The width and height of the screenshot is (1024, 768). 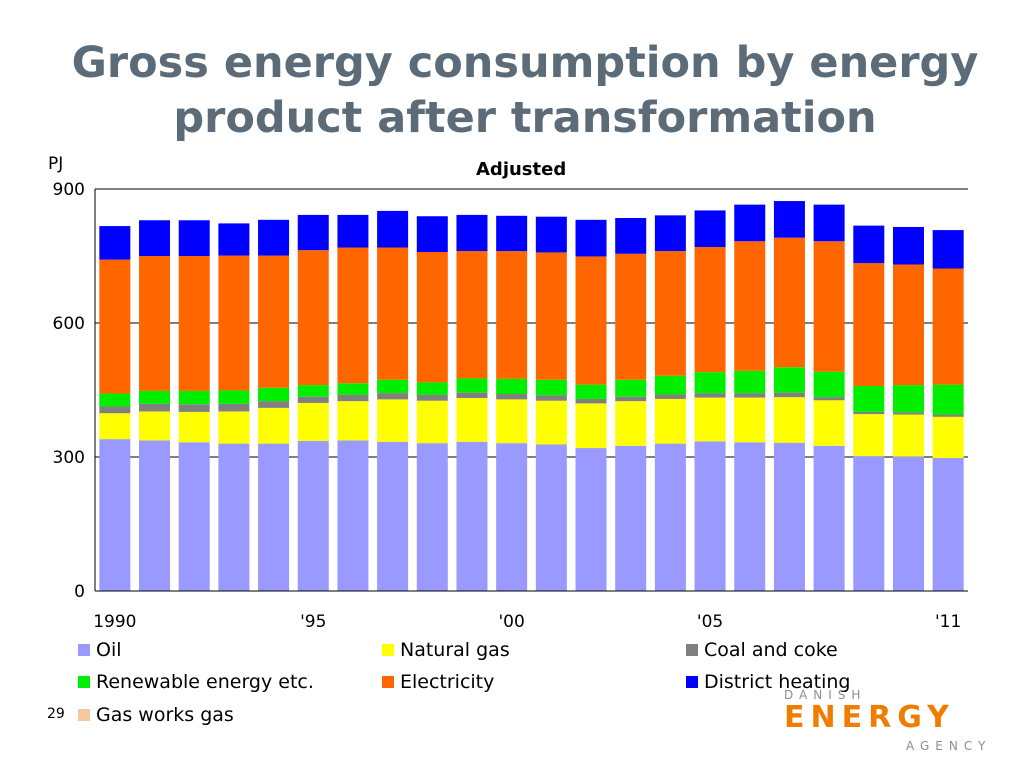 What do you see at coordinates (670, 517) in the screenshot?
I see `bar-segment-oil-2004` at bounding box center [670, 517].